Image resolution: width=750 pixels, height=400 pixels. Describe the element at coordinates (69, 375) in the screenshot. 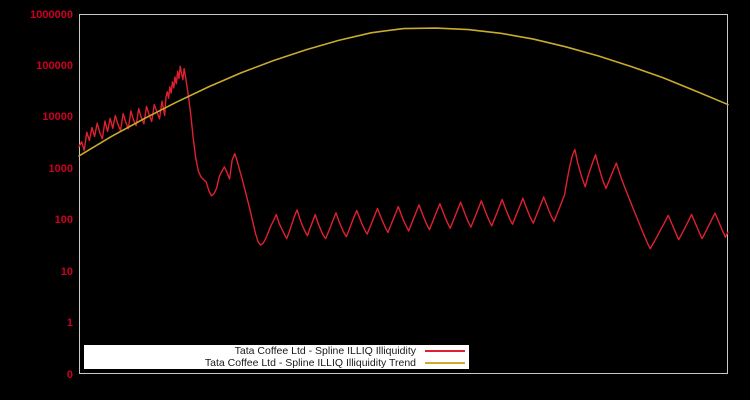

I see `y-axis-tick-0: 0` at that location.